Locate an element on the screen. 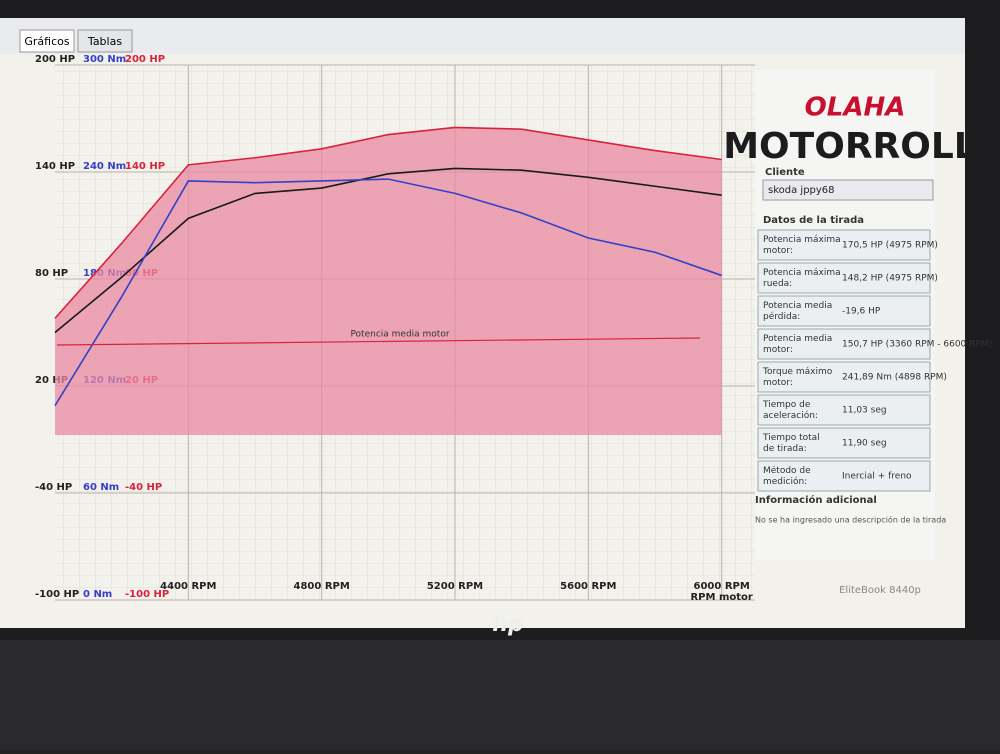 This screenshot has height=754, width=1000. toolbar is located at coordinates (482, 36).